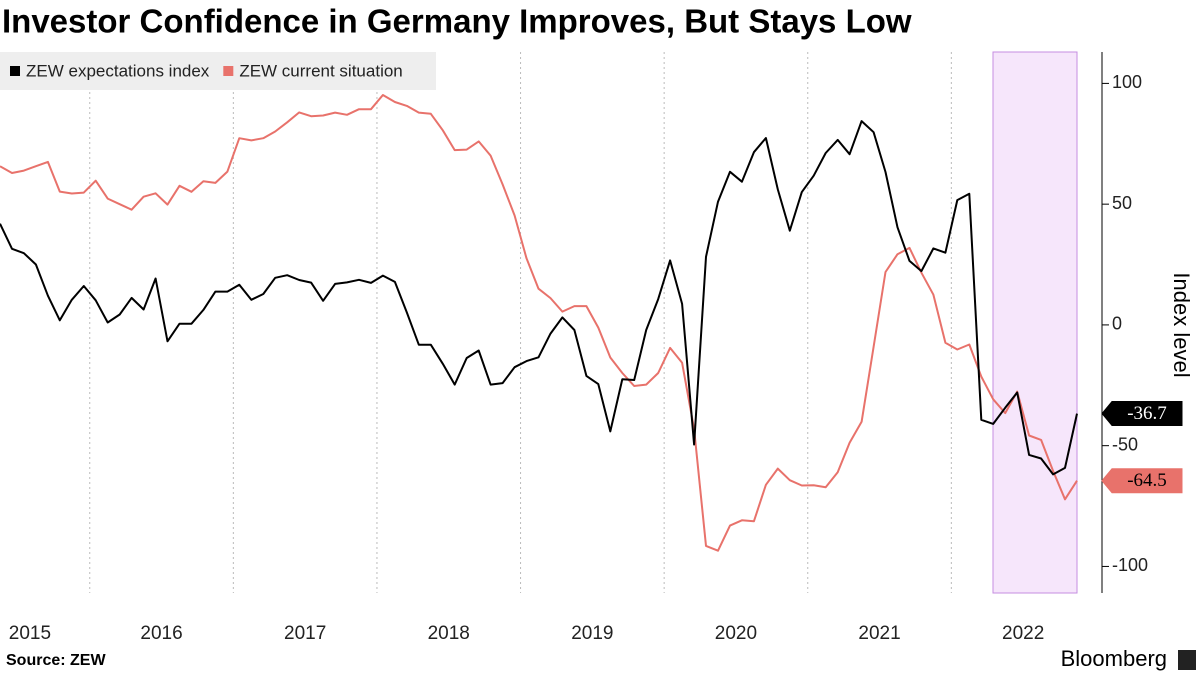 Image resolution: width=1200 pixels, height=675 pixels. I want to click on x-tick-label: 2021, so click(879, 633).